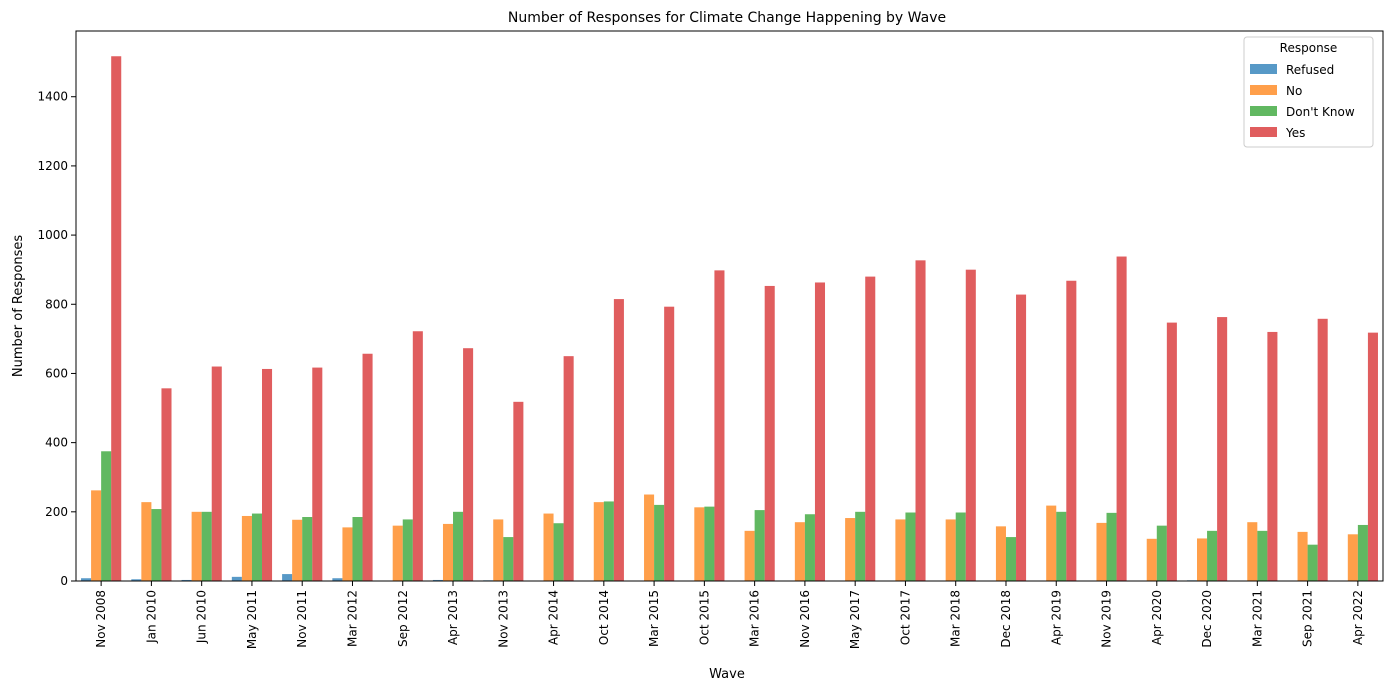 The image size is (1390, 694). Describe the element at coordinates (202, 617) in the screenshot. I see `x-tick-label: Jun 2010` at that location.